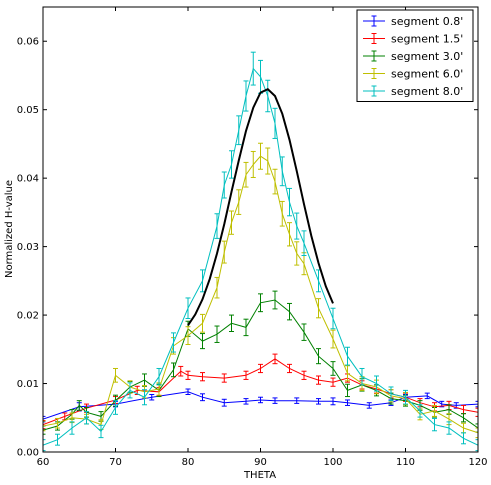  Describe the element at coordinates (427, 74) in the screenshot. I see `legend-label: segment 6.0'` at that location.